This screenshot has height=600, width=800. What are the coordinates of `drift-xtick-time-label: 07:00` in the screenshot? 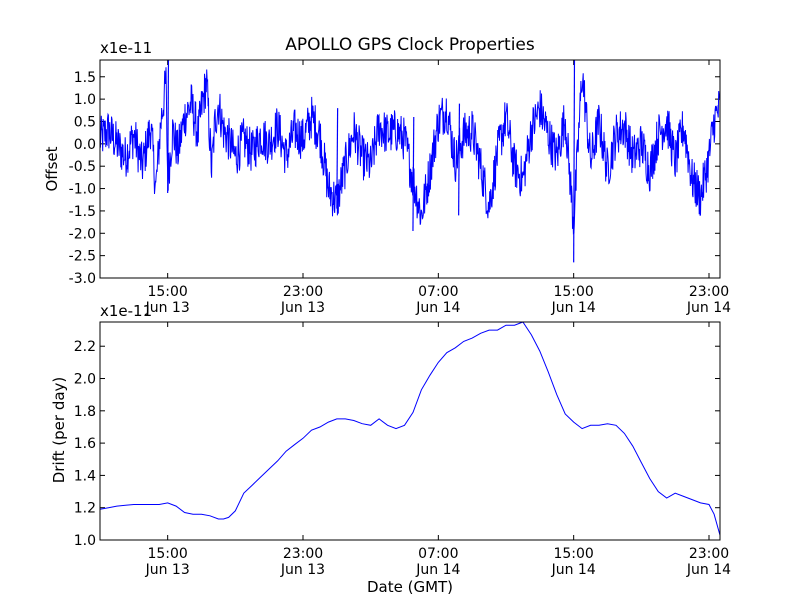 It's located at (438, 554).